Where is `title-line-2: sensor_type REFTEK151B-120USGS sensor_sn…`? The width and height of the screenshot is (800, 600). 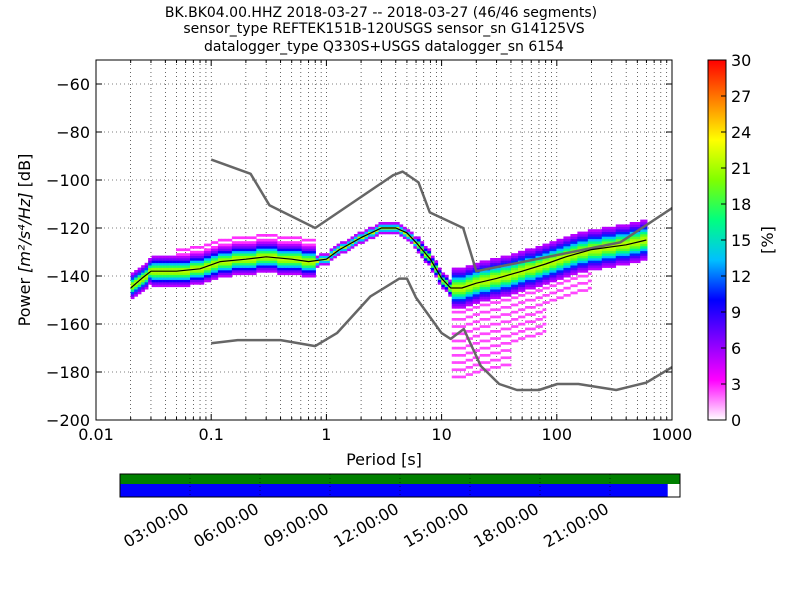 title-line-2: sensor_type REFTEK151B-120USGS sensor_sn… is located at coordinates (383, 29).